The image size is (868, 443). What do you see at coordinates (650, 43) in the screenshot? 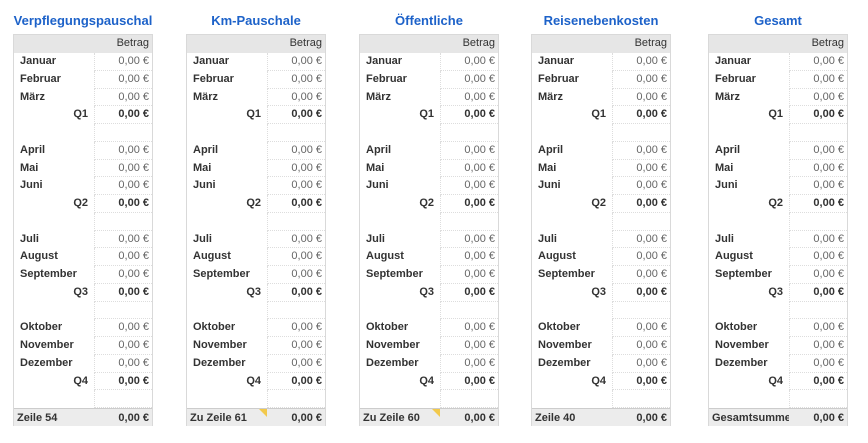
I see `header-cell: Betrag` at bounding box center [650, 43].